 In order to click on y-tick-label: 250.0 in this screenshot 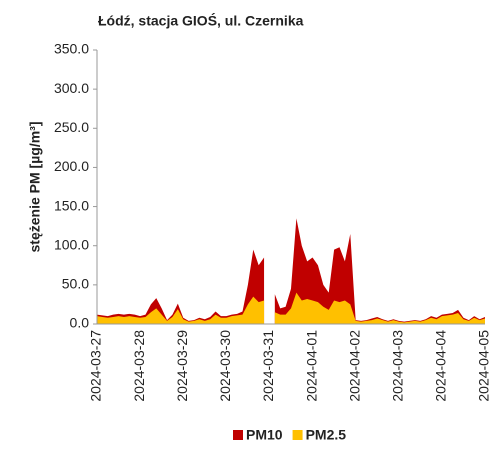, I will do `click(71, 127)`.